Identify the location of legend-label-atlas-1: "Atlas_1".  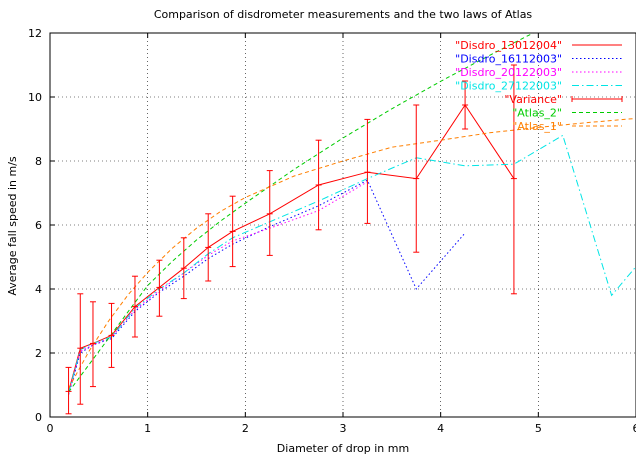
(537, 126).